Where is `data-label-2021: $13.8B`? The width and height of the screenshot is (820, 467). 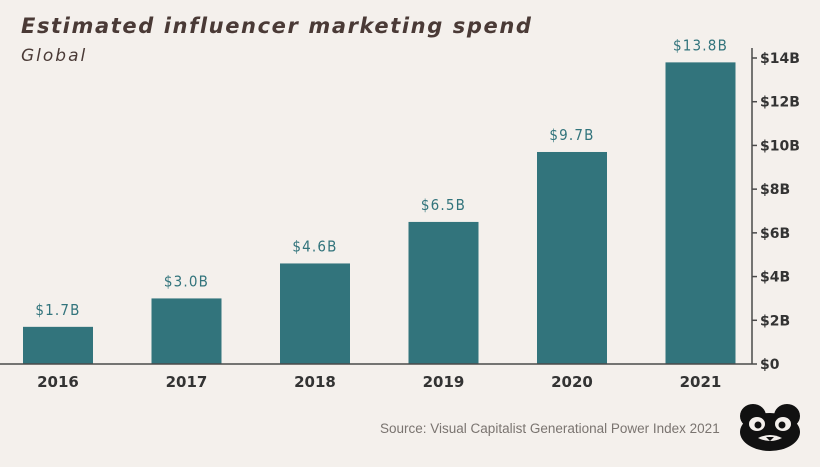 data-label-2021: $13.8B is located at coordinates (700, 45).